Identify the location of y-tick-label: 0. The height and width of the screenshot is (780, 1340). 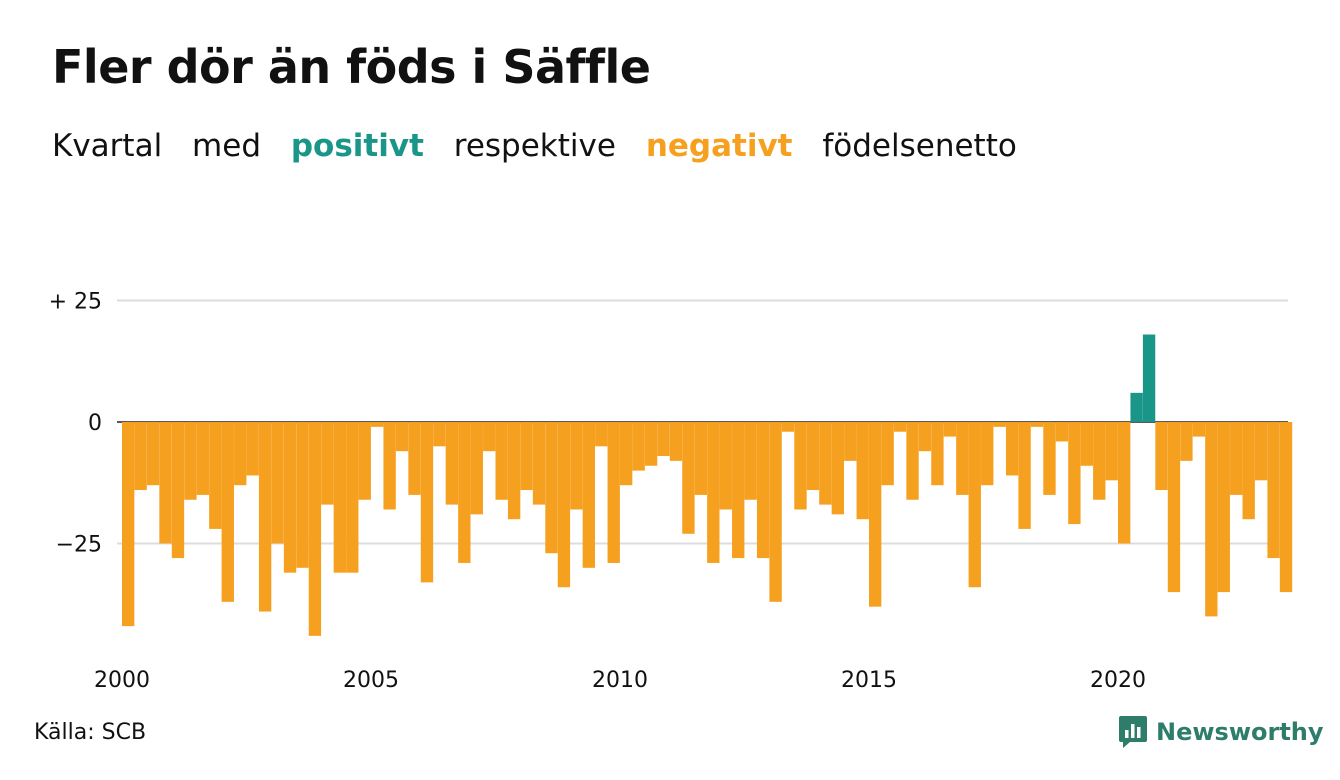
(95, 423).